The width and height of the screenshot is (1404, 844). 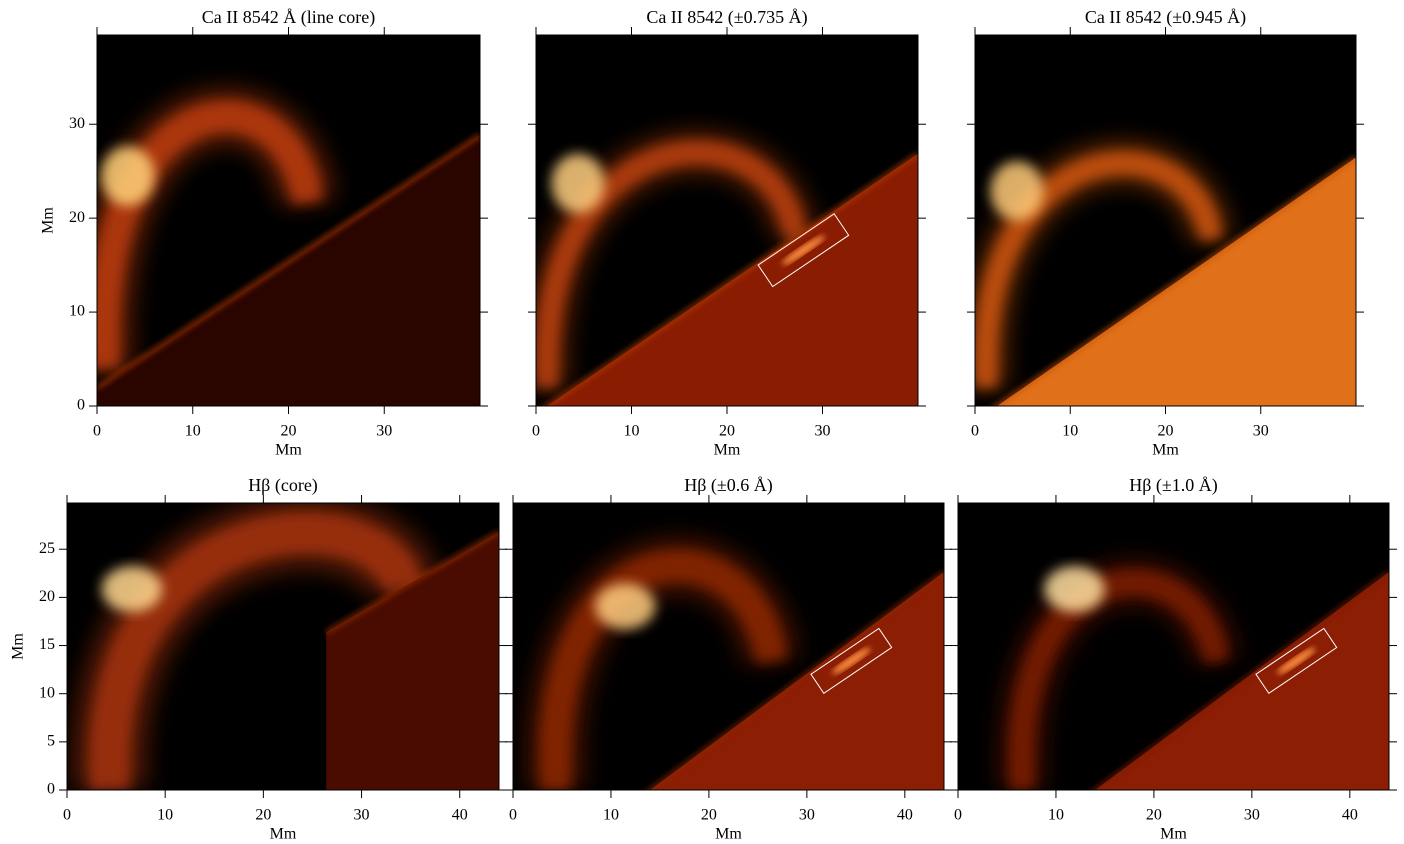 What do you see at coordinates (1165, 17) in the screenshot?
I see `panel-title: Ca II 8542 (±0.945 Å)` at bounding box center [1165, 17].